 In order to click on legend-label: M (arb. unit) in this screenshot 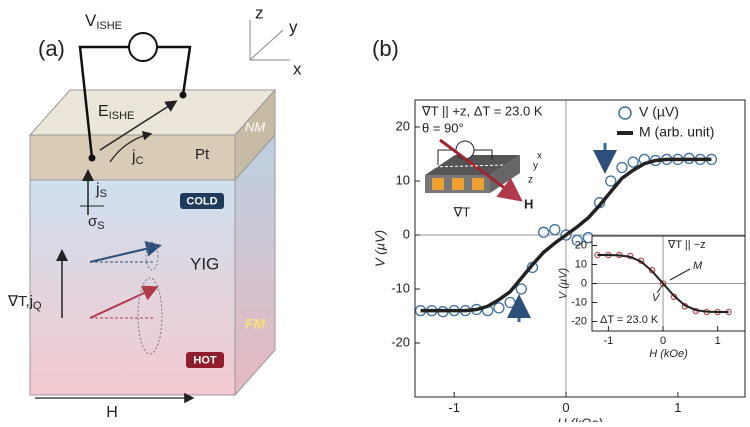, I will do `click(676, 132)`.